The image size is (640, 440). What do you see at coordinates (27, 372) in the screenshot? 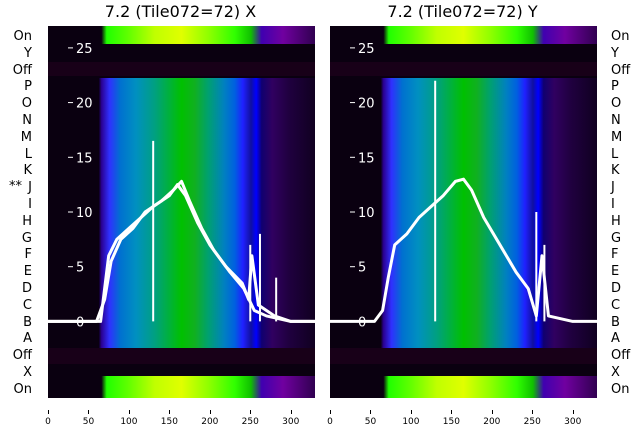
I see `row-label-left: X` at bounding box center [27, 372].